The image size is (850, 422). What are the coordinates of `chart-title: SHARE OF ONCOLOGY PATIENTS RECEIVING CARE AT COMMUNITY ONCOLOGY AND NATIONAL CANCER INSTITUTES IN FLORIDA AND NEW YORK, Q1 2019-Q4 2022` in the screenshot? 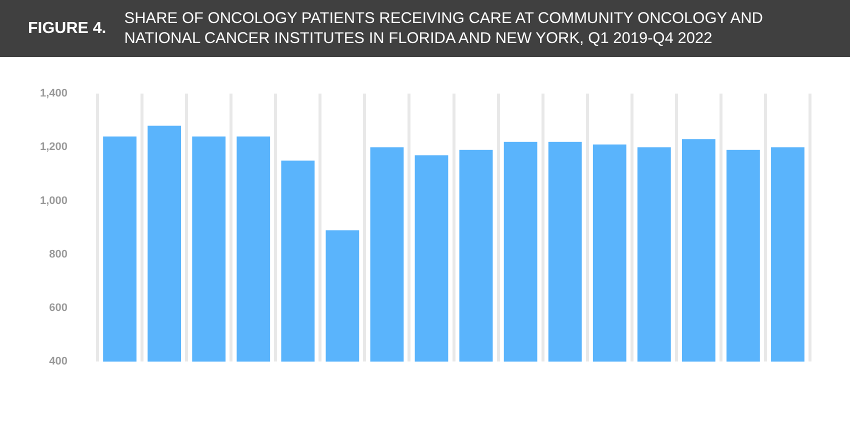 It's located at (444, 28).